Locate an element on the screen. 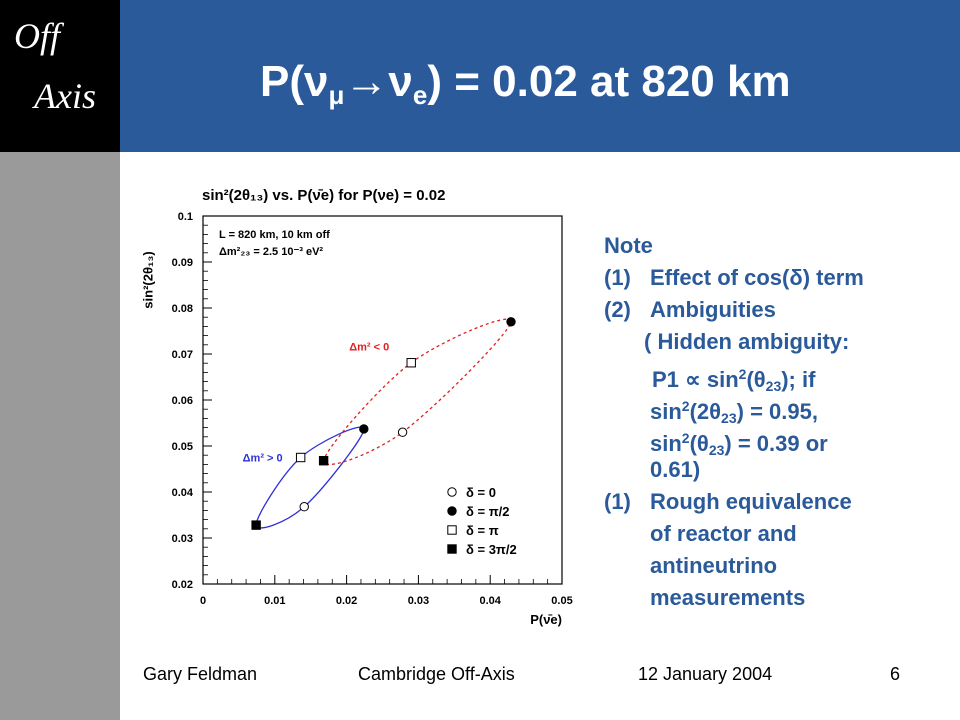 The image size is (960, 720). note-item-3-line-3: antineutrino is located at coordinates (714, 565).